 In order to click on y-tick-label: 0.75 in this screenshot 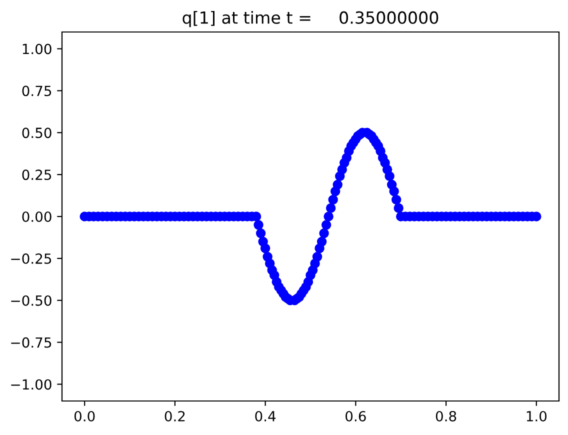, I will do `click(37, 91)`.